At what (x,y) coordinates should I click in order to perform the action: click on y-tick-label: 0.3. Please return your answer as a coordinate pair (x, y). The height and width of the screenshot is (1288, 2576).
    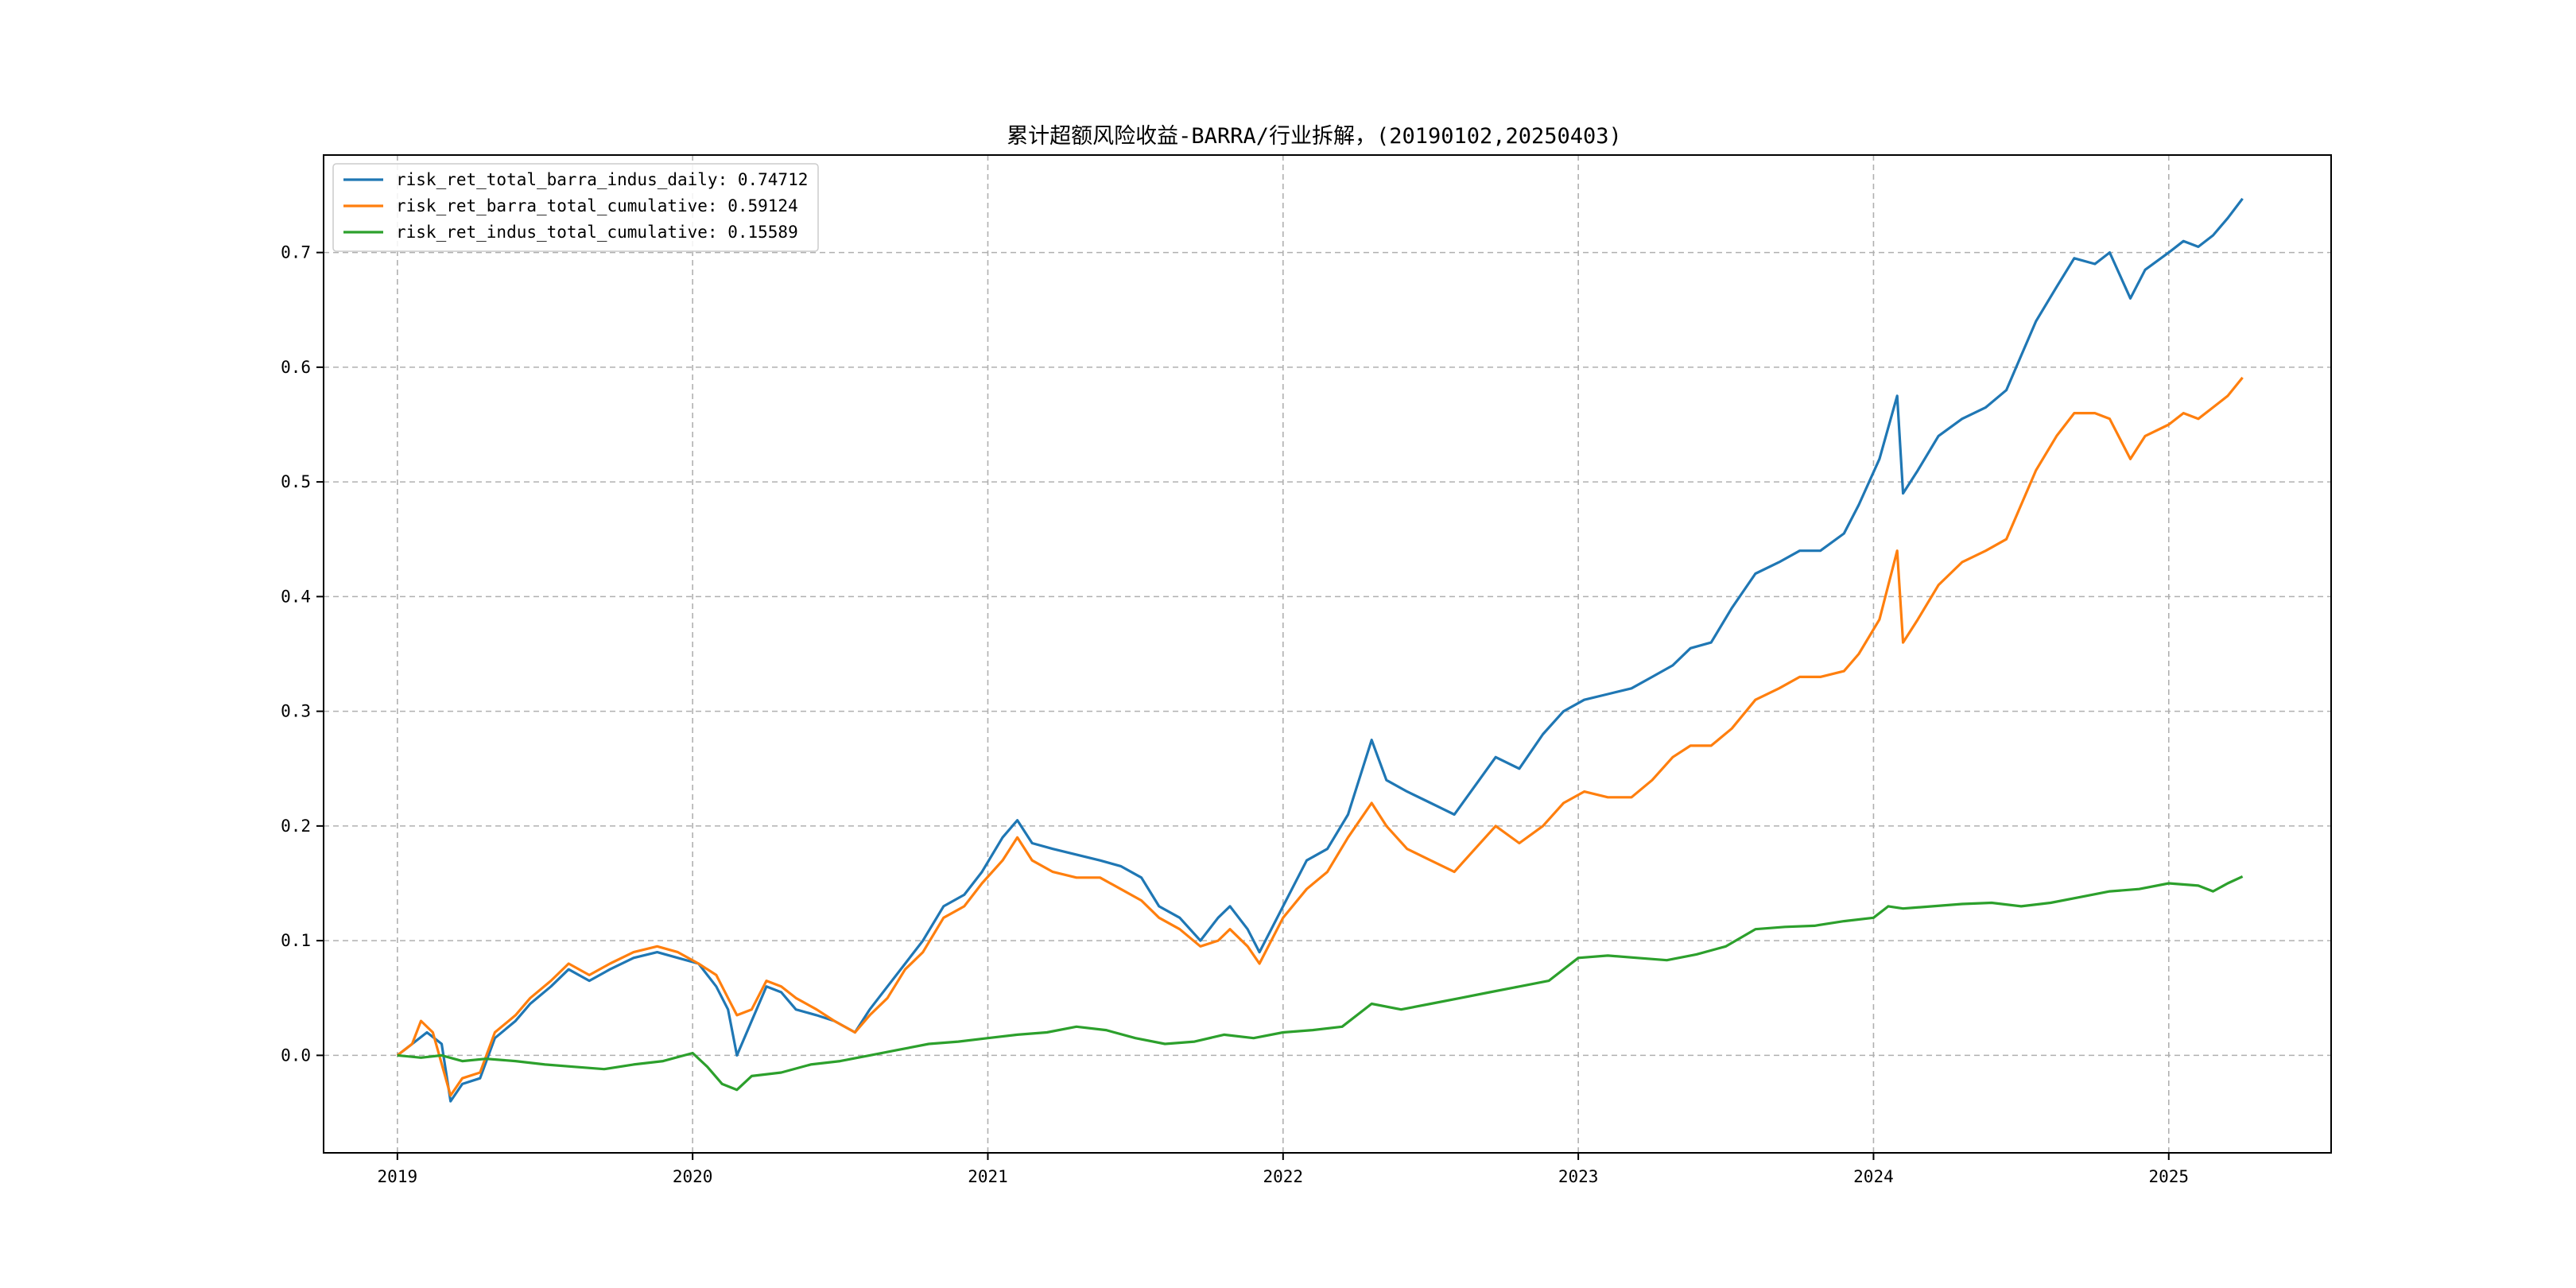
    Looking at the image, I should click on (296, 711).